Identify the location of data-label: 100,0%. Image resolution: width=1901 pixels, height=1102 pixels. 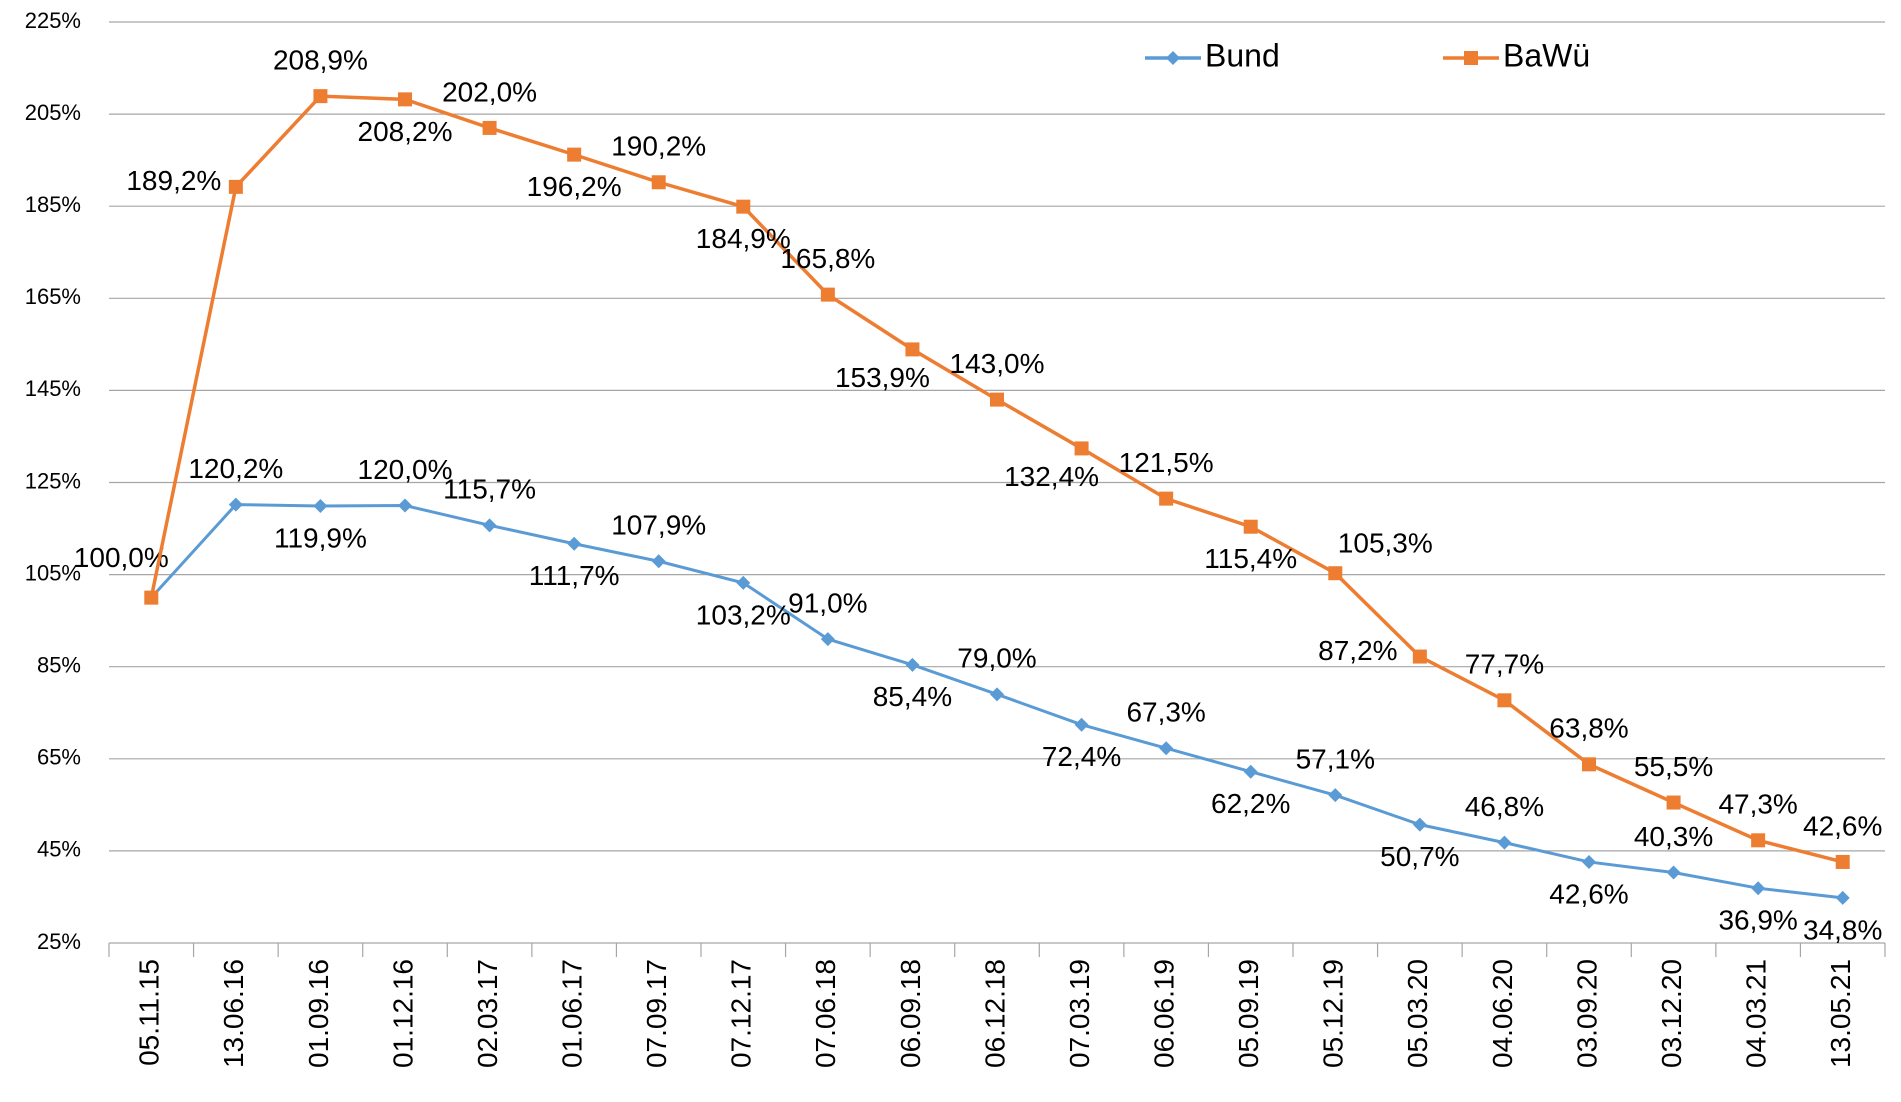
(121, 557).